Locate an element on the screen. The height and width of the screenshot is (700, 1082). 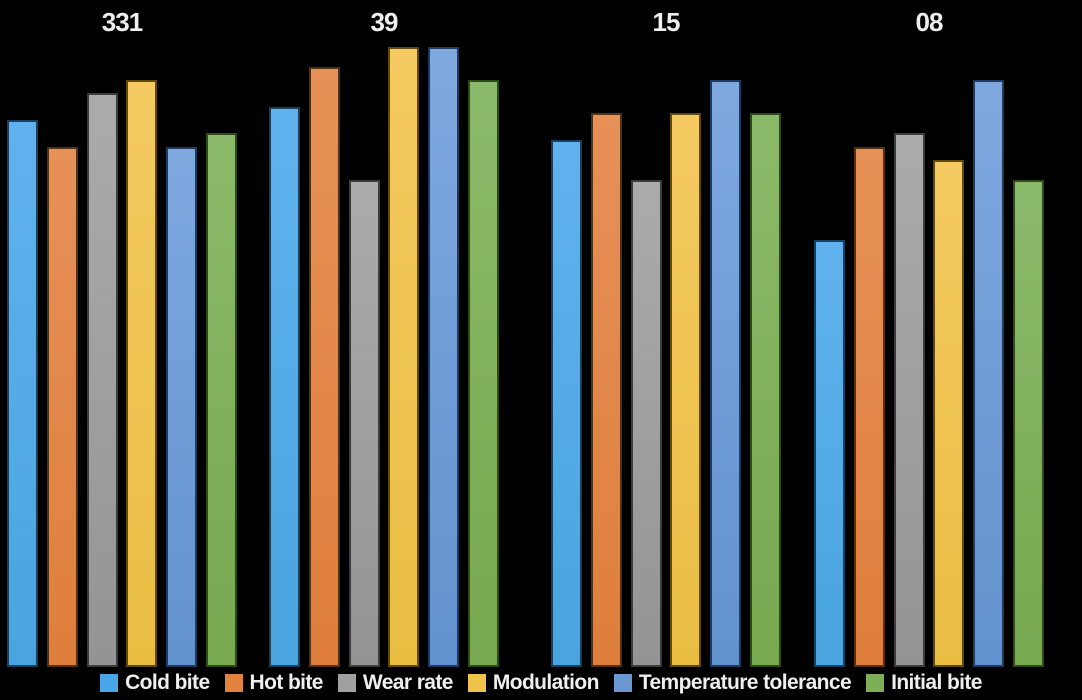
category-label-39: 39 is located at coordinates (384, 22).